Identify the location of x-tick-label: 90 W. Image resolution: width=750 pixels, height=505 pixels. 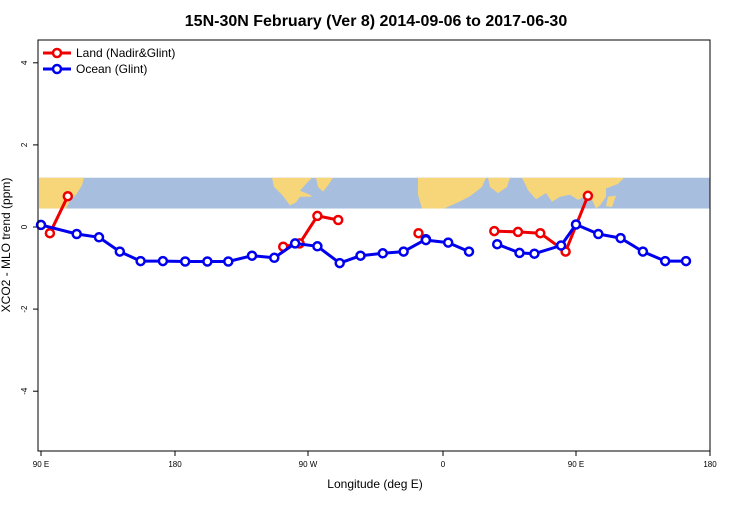
(308, 464).